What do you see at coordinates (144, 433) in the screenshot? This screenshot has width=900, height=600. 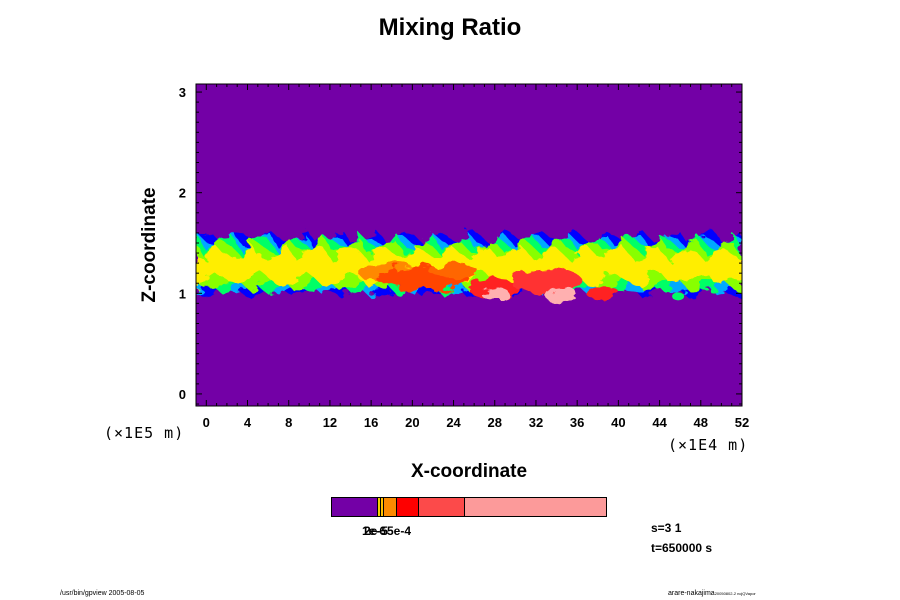 I see `y-axis-unit: (×1E5 m)` at bounding box center [144, 433].